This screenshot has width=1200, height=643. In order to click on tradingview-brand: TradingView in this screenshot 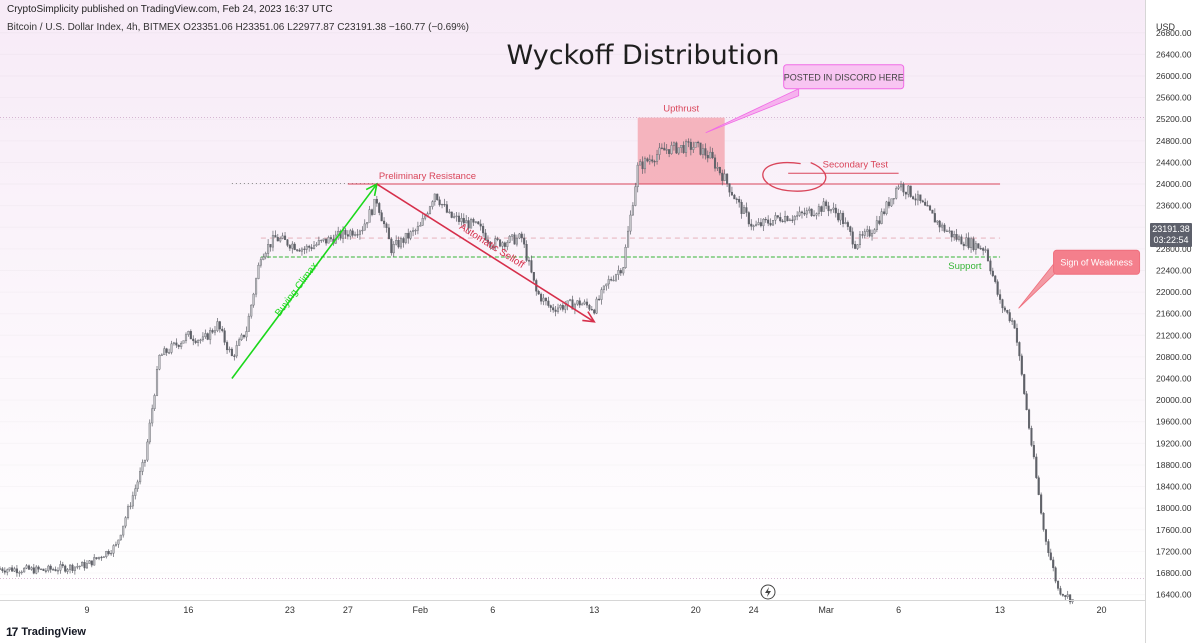, I will do `click(53, 632)`.